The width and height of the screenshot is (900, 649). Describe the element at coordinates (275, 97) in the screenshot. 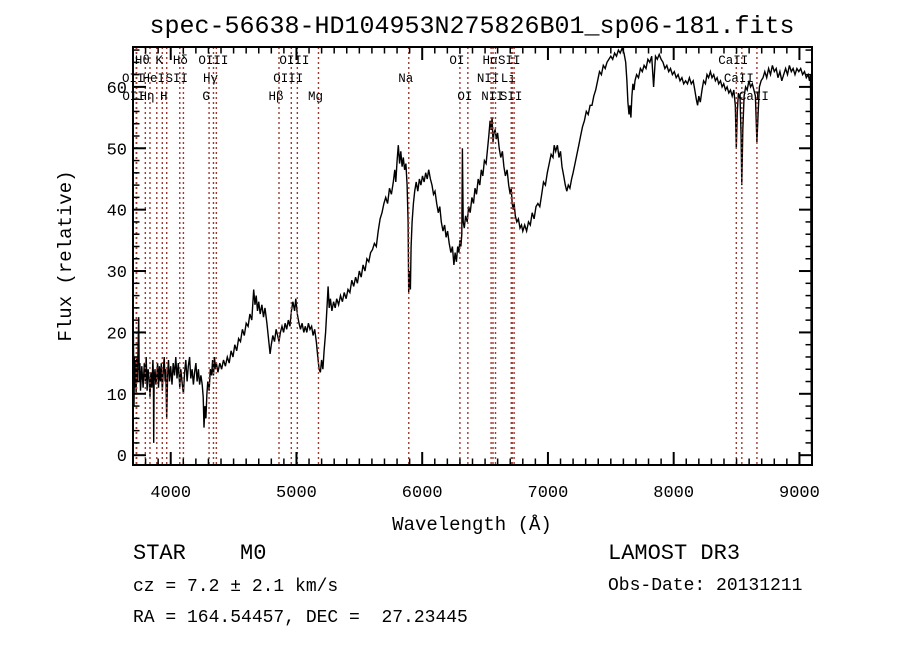

I see `spectral-line-label: Hβ` at that location.